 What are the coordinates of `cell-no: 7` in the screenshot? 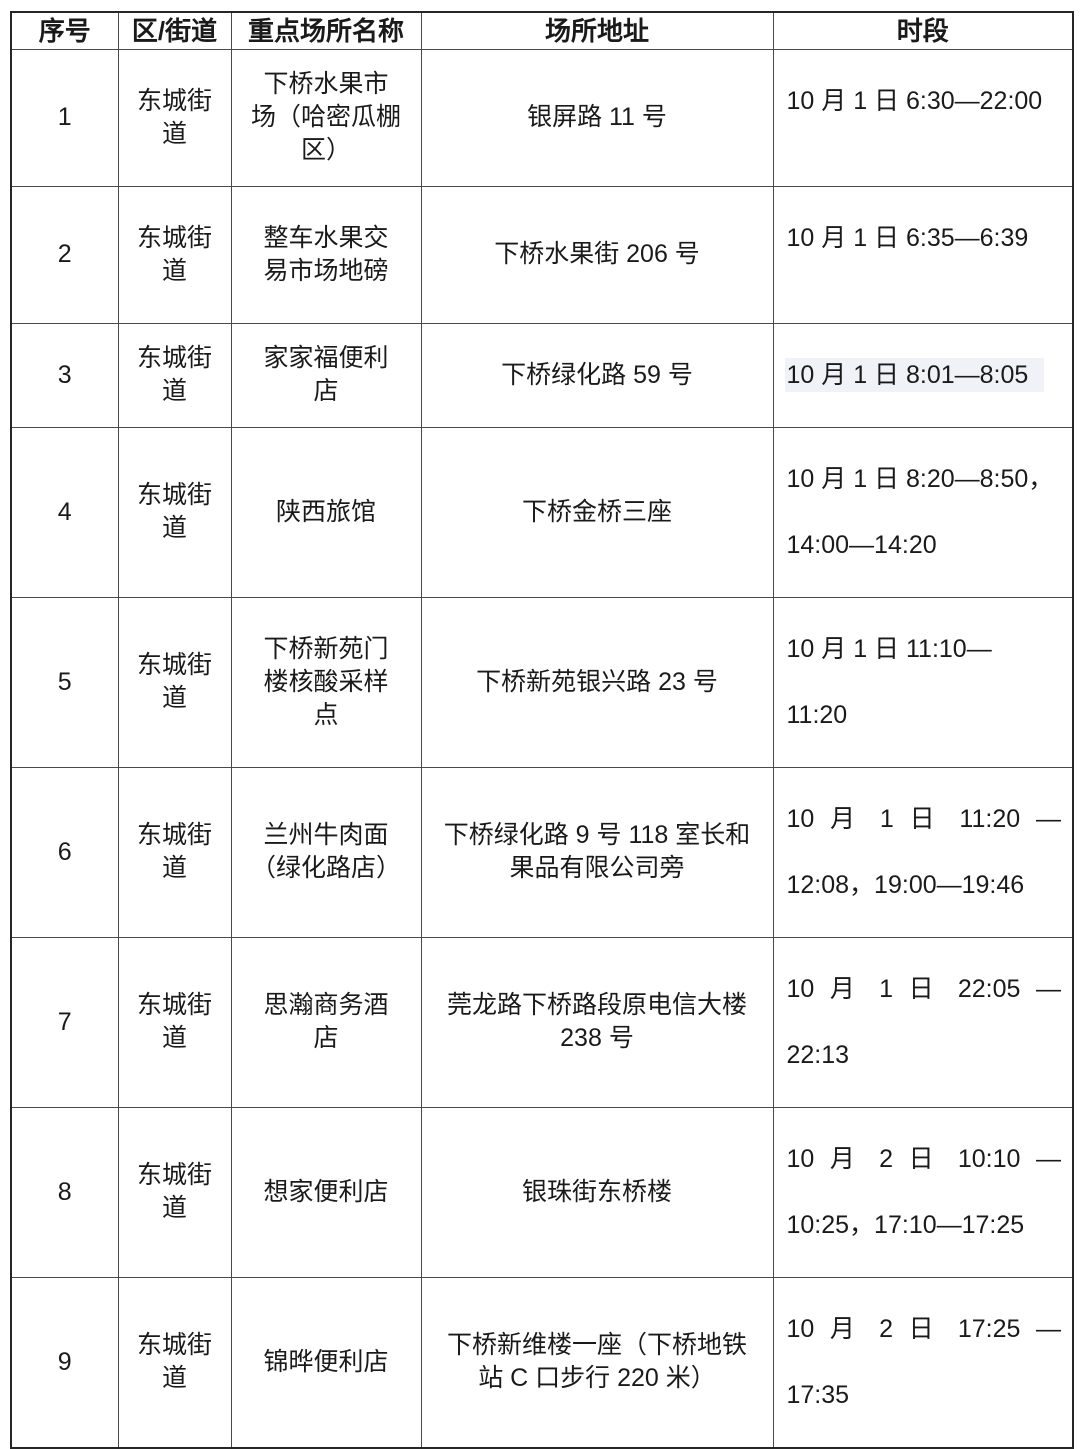 It's located at (64, 1022).